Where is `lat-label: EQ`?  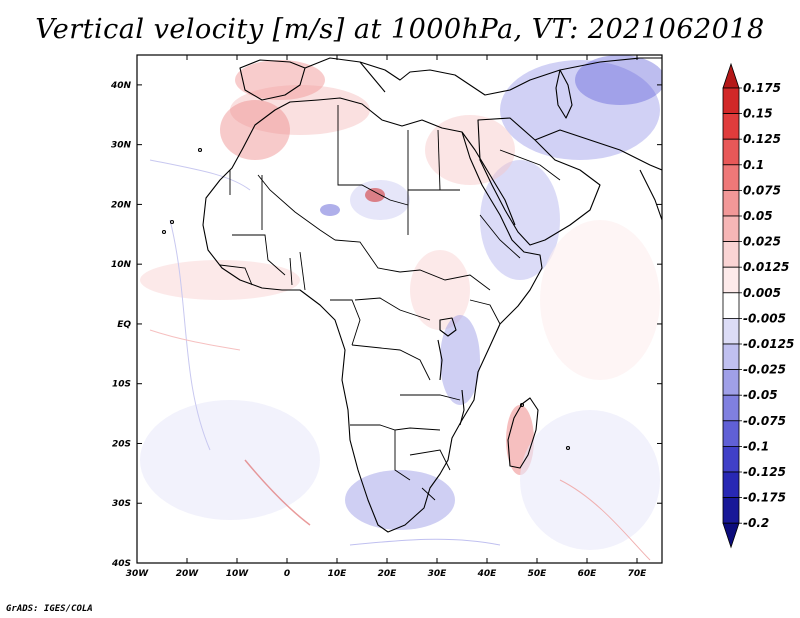
lat-label: EQ is located at coordinates (124, 325).